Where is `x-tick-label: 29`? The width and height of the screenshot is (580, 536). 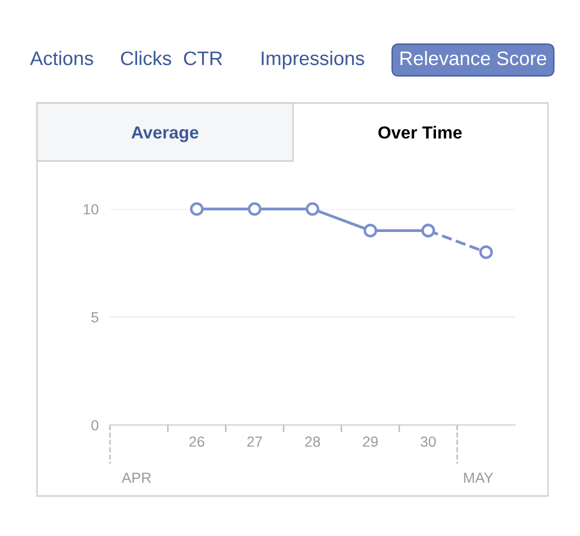 x-tick-label: 29 is located at coordinates (370, 441).